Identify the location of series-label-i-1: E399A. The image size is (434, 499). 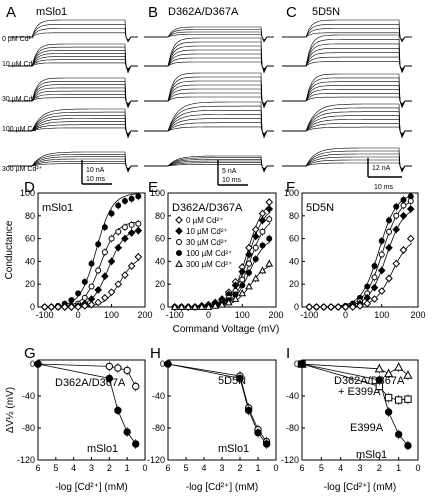
(367, 428).